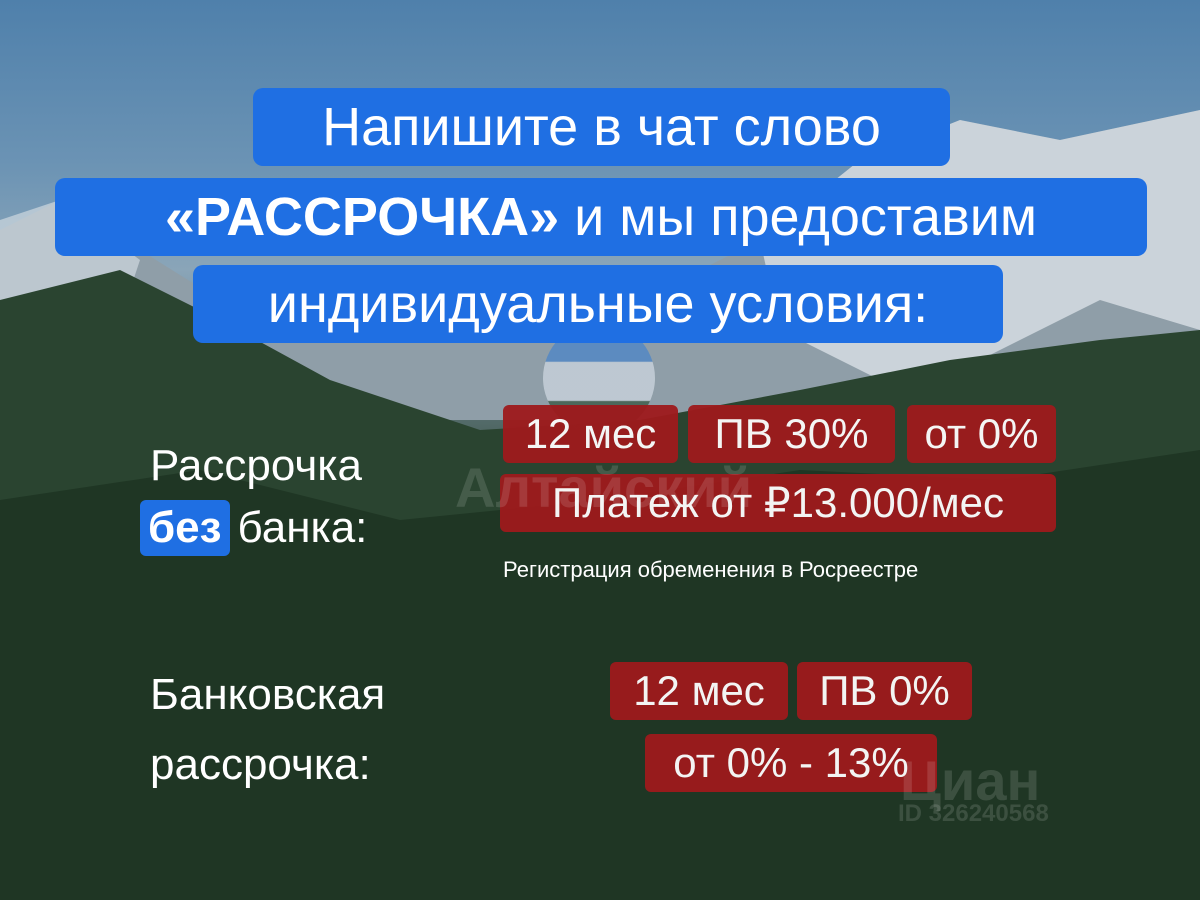 The height and width of the screenshot is (900, 1200). What do you see at coordinates (185, 528) in the screenshot?
I see `highlight-badge: без` at bounding box center [185, 528].